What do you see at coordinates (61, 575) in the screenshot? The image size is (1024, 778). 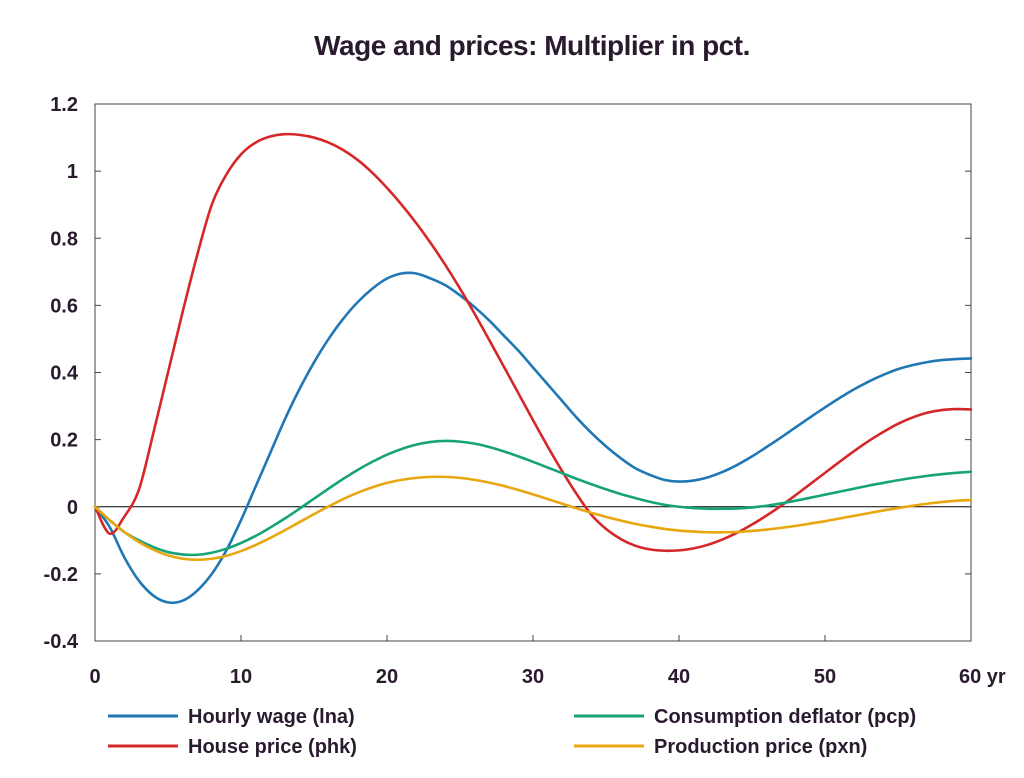 I see `y-tick-label: -0.2` at bounding box center [61, 575].